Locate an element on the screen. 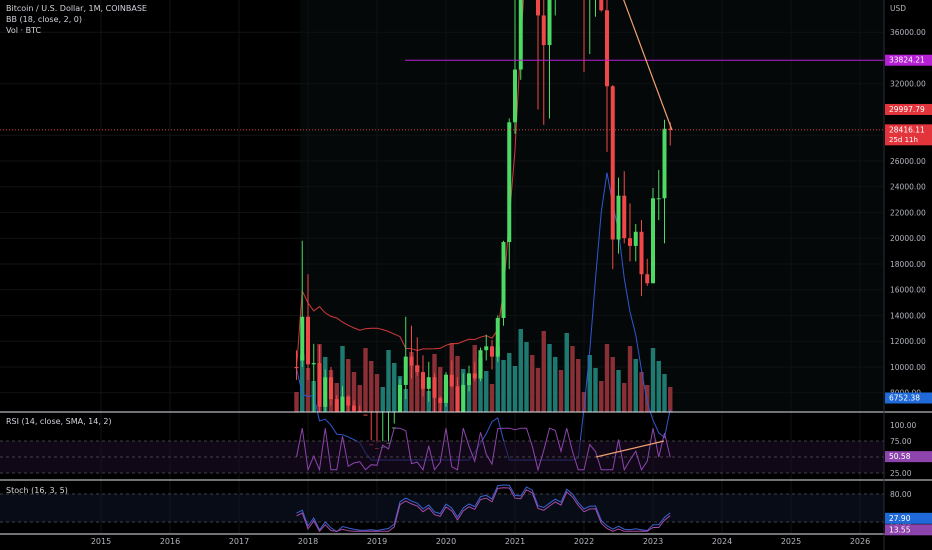 The width and height of the screenshot is (932, 550). stoch-k-label: 27.90 is located at coordinates (900, 518).